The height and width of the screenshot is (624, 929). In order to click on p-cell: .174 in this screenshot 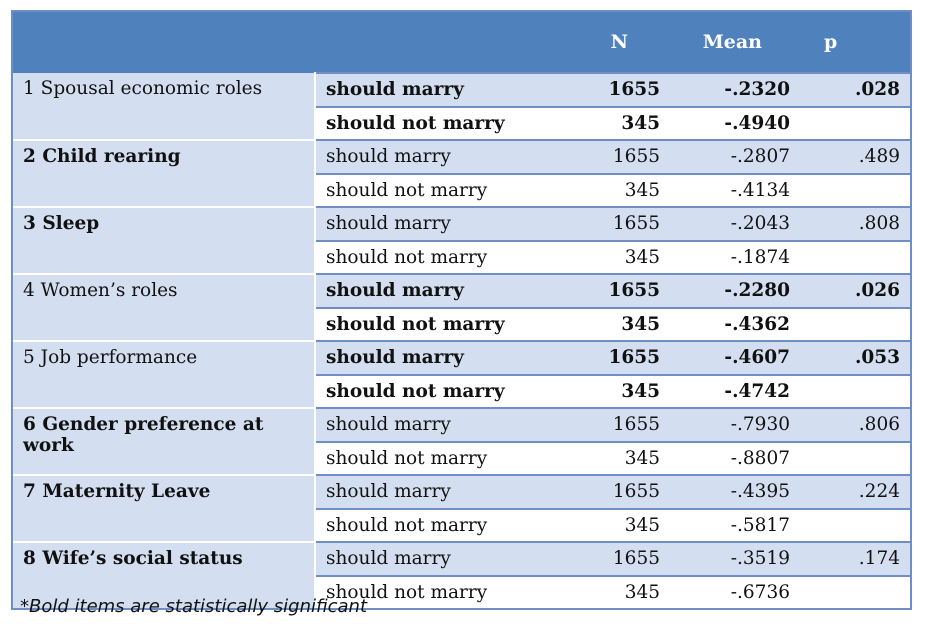, I will do `click(855, 558)`.